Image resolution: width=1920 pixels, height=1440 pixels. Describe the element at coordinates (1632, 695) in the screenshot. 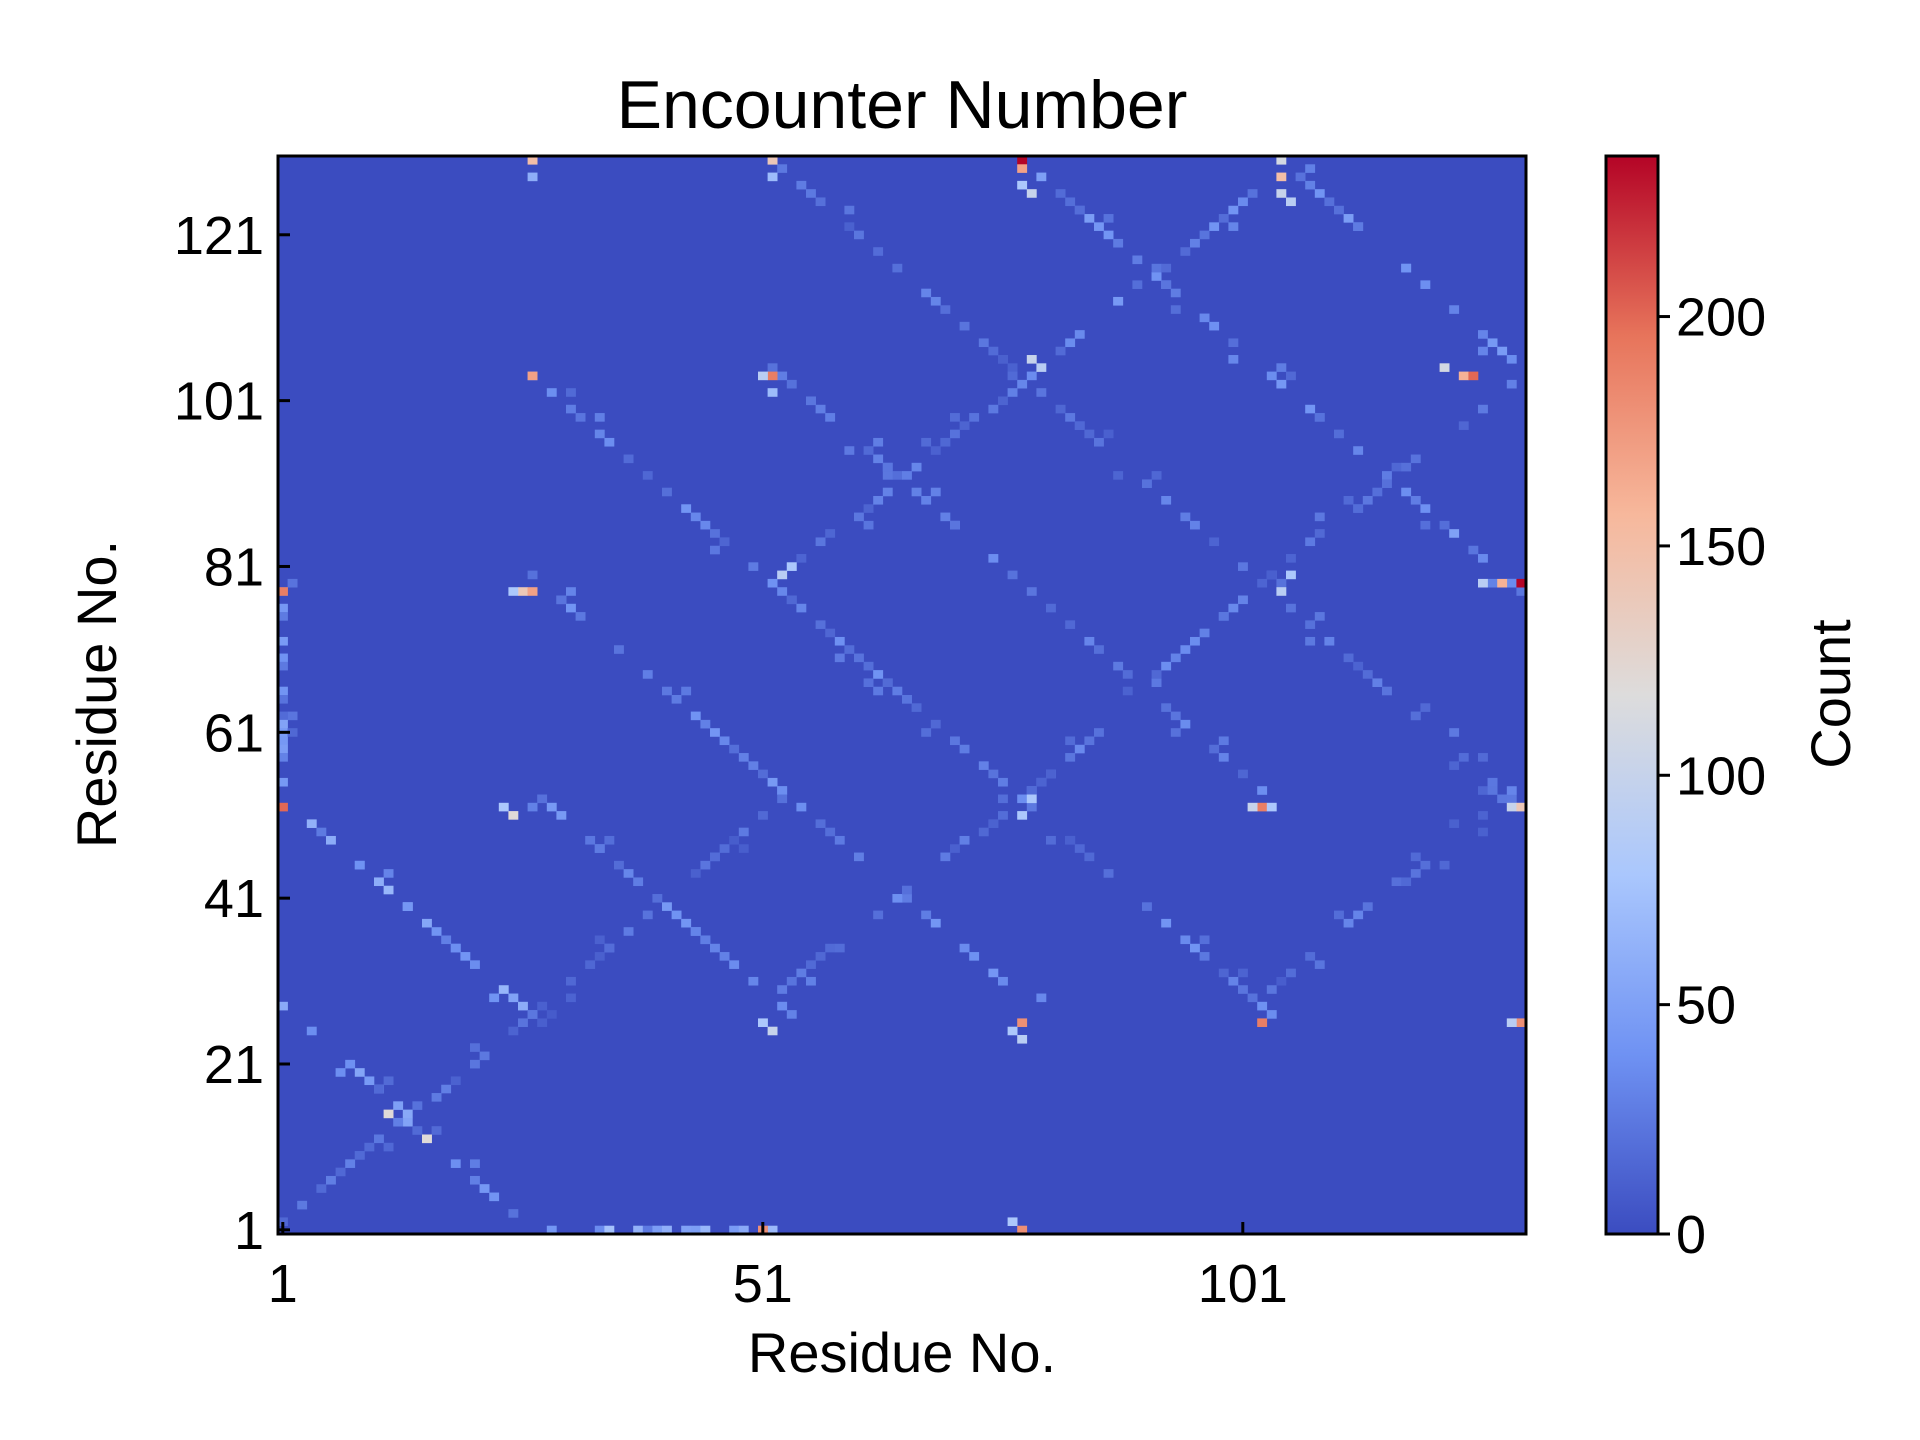

I see `colorbar-gradient` at that location.